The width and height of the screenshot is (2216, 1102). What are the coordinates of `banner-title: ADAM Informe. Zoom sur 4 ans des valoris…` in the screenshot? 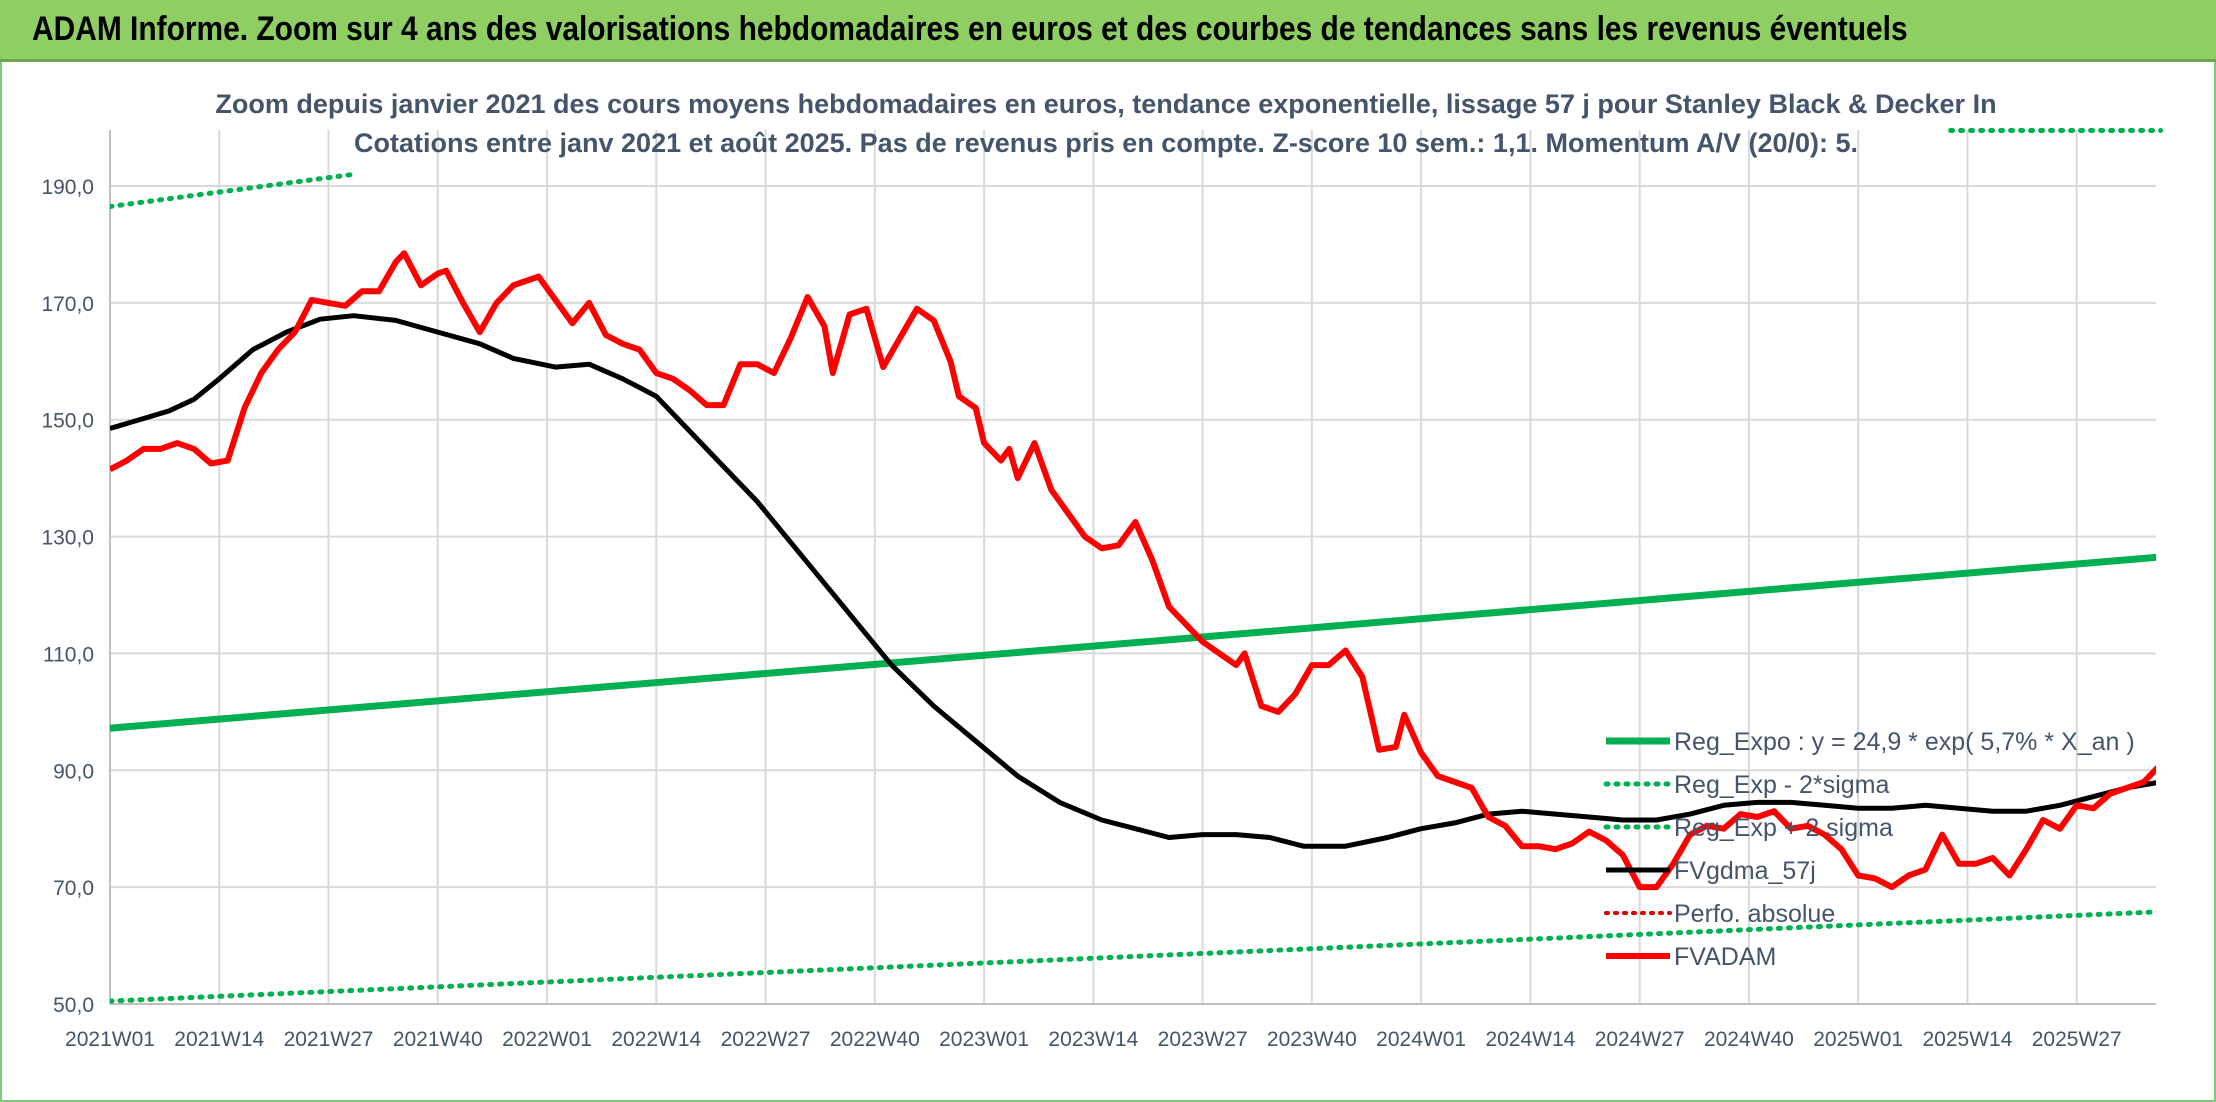 It's located at (970, 29).